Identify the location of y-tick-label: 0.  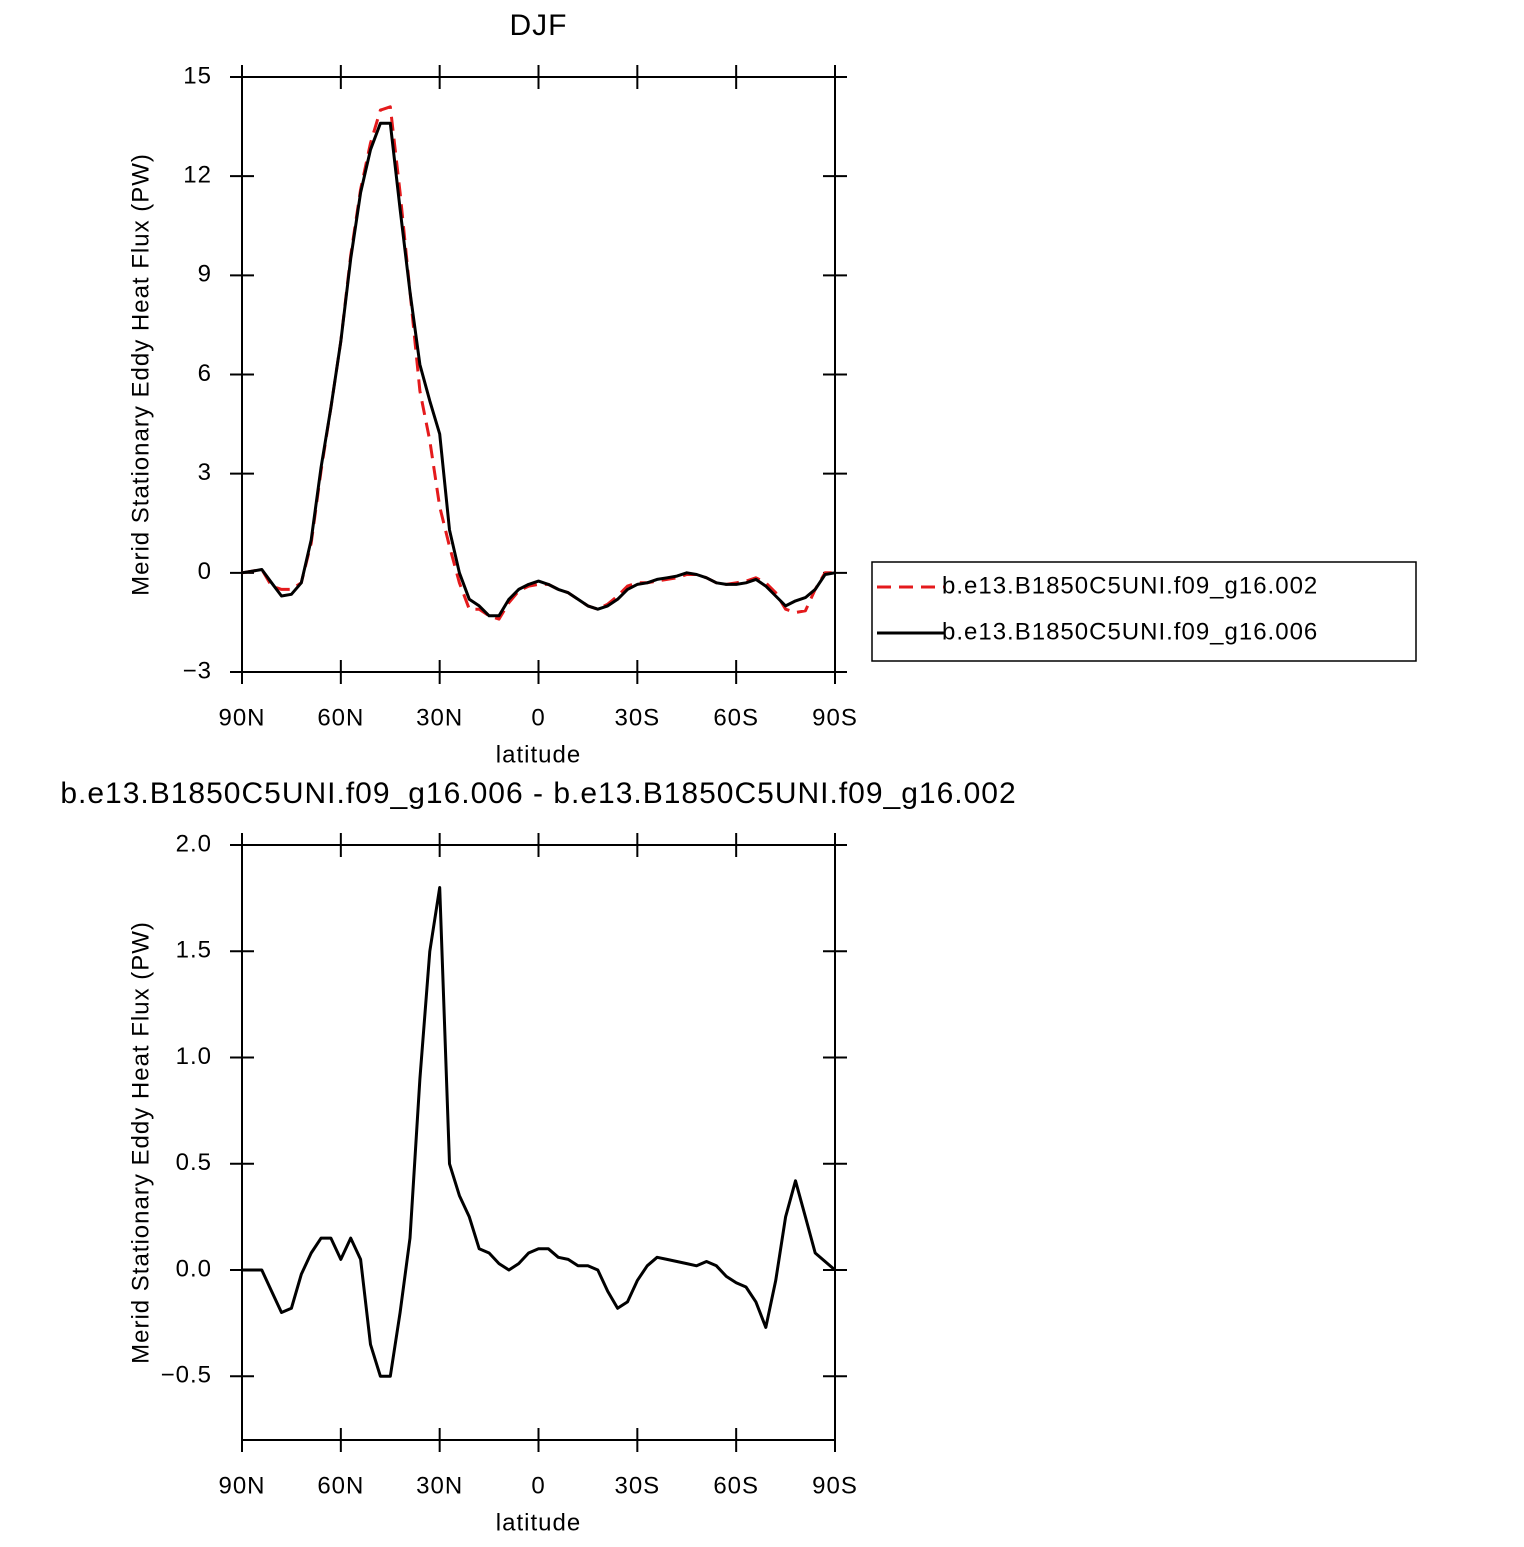
(205, 571).